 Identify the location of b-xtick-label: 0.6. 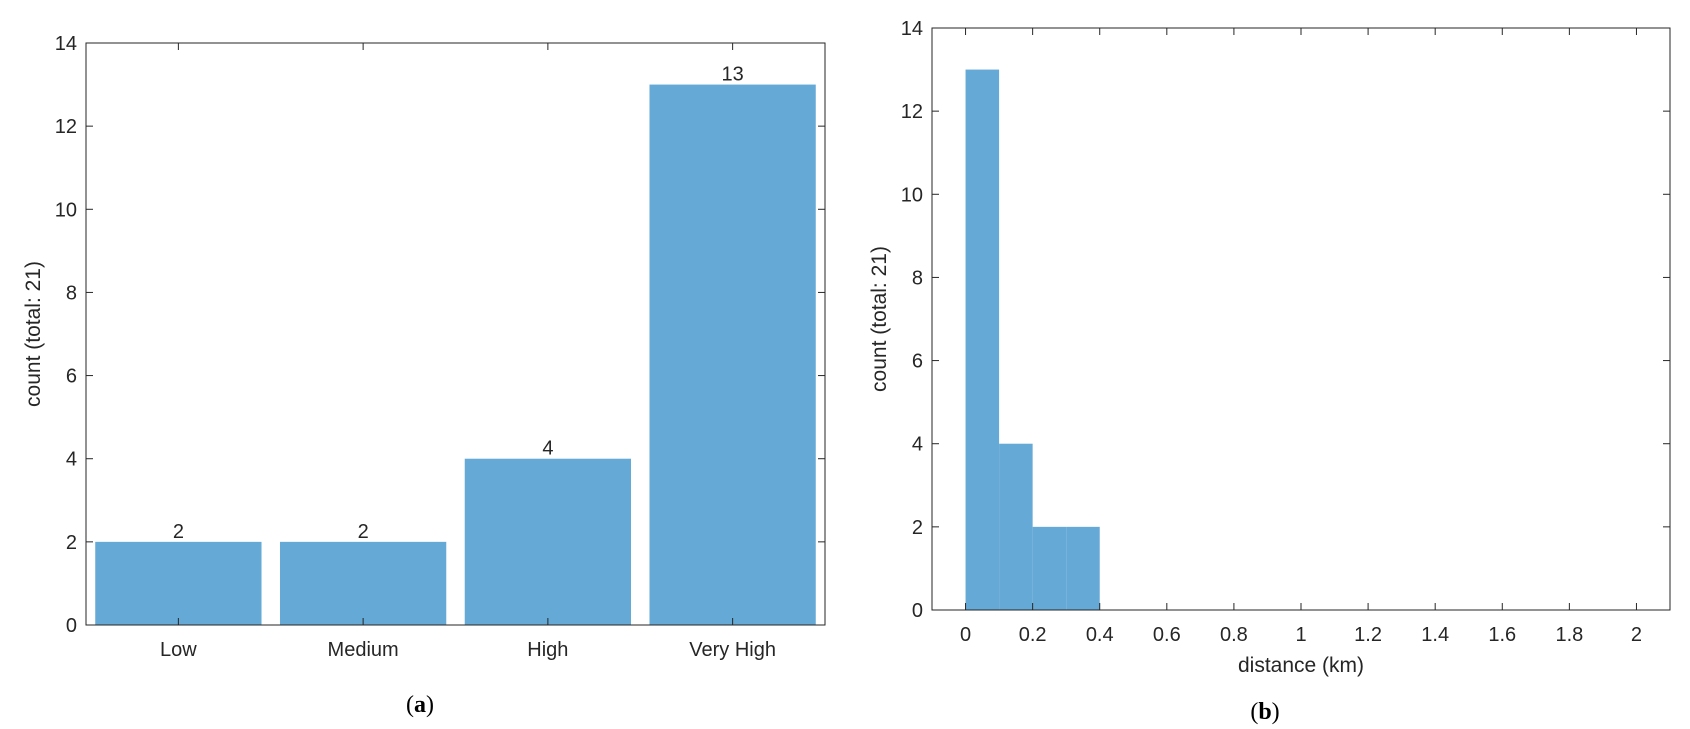
(1167, 635).